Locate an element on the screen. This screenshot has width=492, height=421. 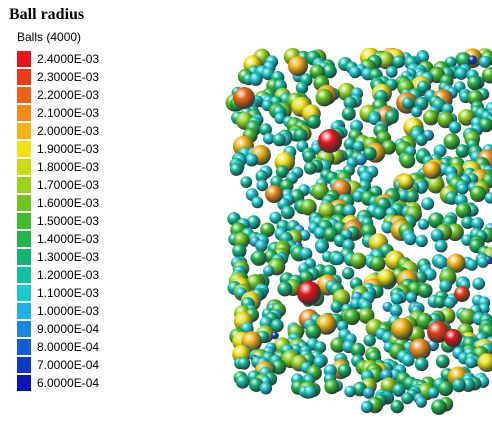
legend-item: 1.1000E-03 is located at coordinates (87, 293).